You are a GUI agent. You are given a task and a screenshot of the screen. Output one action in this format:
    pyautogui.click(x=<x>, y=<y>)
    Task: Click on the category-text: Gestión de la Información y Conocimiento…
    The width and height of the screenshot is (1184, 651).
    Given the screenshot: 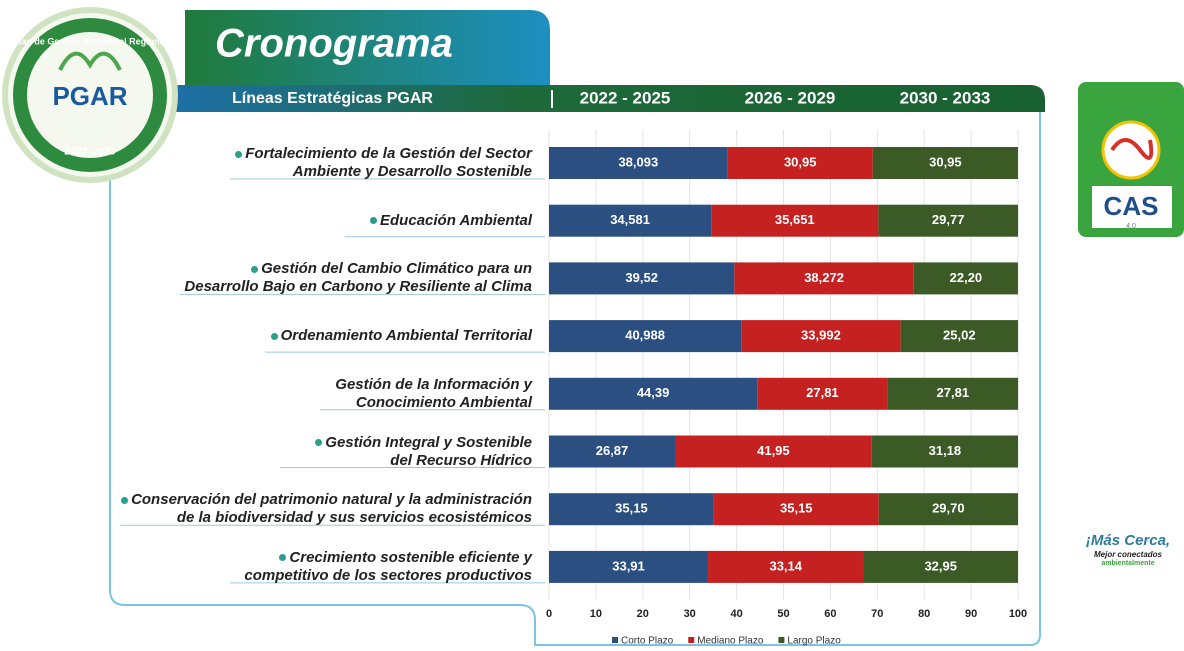 What is the action you would take?
    pyautogui.click(x=433, y=393)
    